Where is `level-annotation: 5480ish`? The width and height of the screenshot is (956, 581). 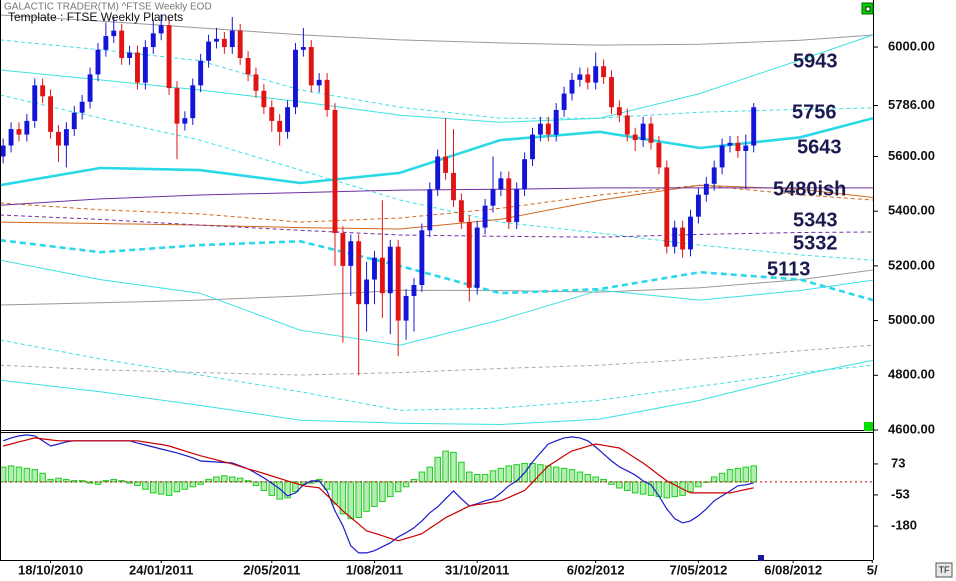
level-annotation: 5480ish is located at coordinates (809, 189).